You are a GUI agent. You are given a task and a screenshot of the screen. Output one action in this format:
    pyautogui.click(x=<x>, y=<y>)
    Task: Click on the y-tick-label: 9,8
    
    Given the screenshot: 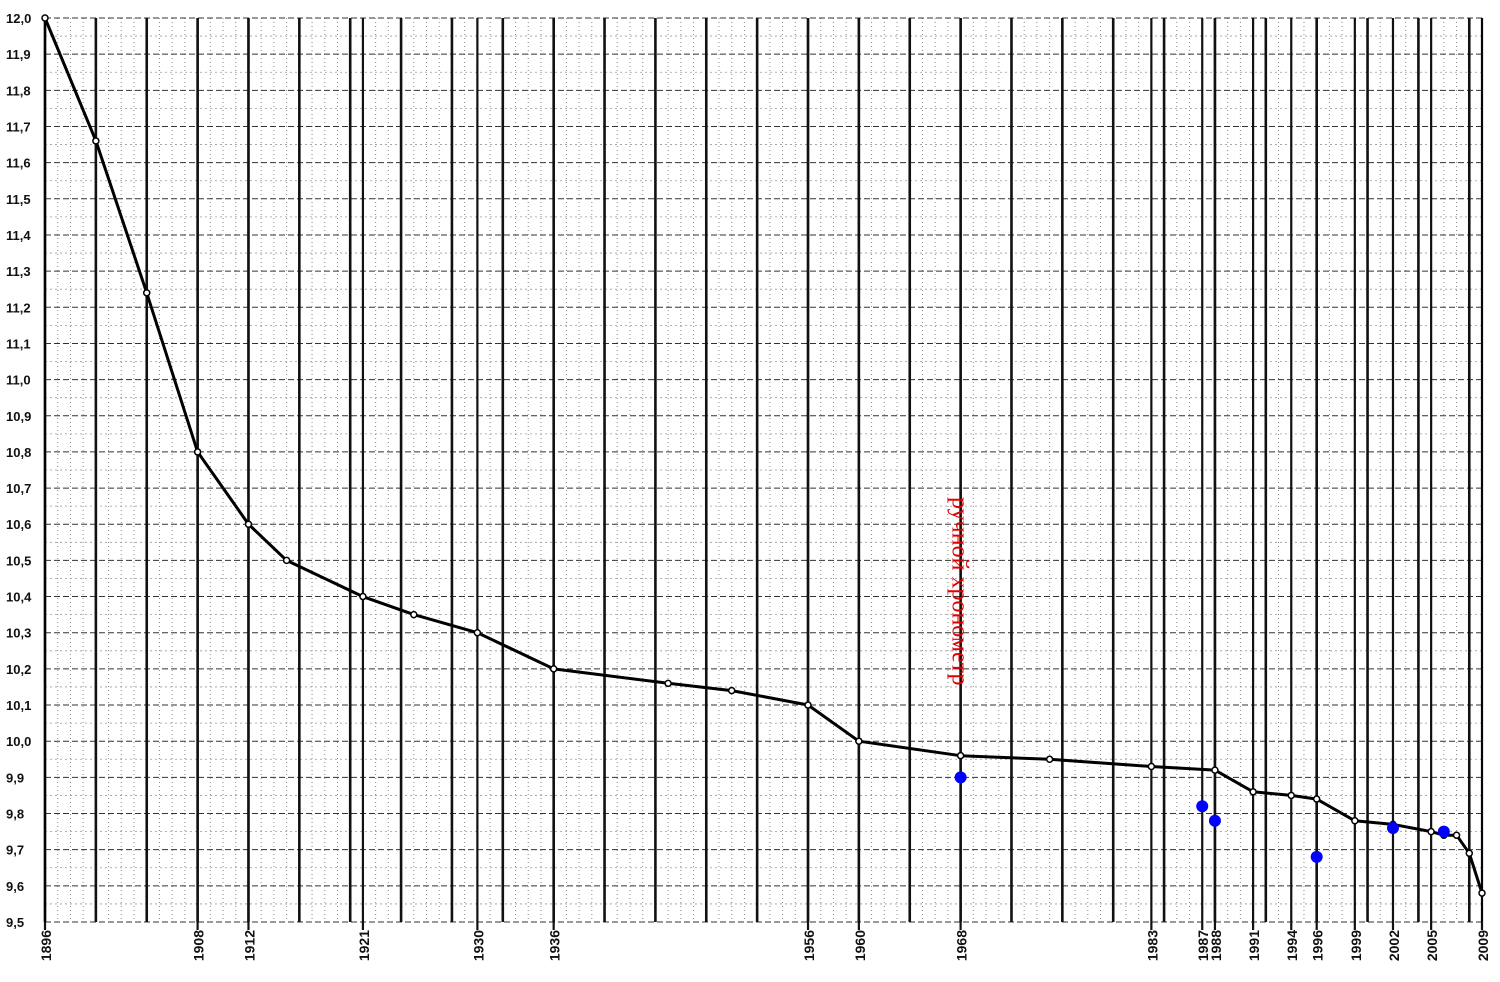 What is the action you would take?
    pyautogui.click(x=15, y=814)
    